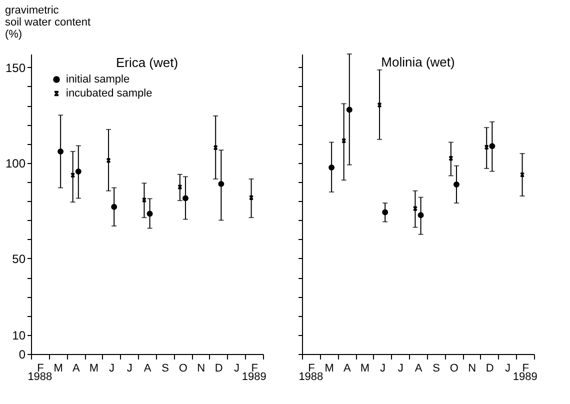  What do you see at coordinates (47, 22) in the screenshot?
I see `y-axis-title: gravimetric soil water content (%)` at bounding box center [47, 22].